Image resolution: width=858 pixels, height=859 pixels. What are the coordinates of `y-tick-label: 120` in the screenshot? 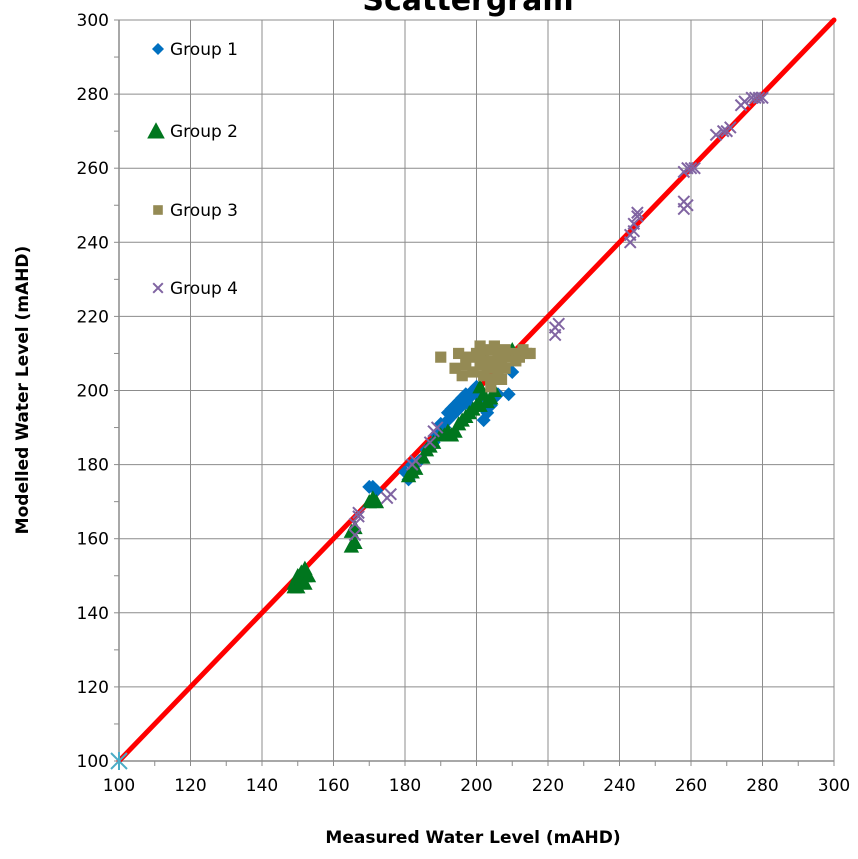 It's located at (93, 688).